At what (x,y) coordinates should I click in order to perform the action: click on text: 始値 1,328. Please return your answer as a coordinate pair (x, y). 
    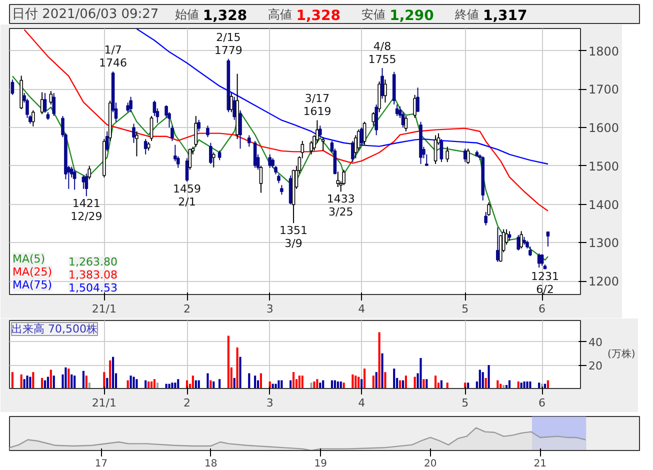
    Looking at the image, I should click on (211, 16).